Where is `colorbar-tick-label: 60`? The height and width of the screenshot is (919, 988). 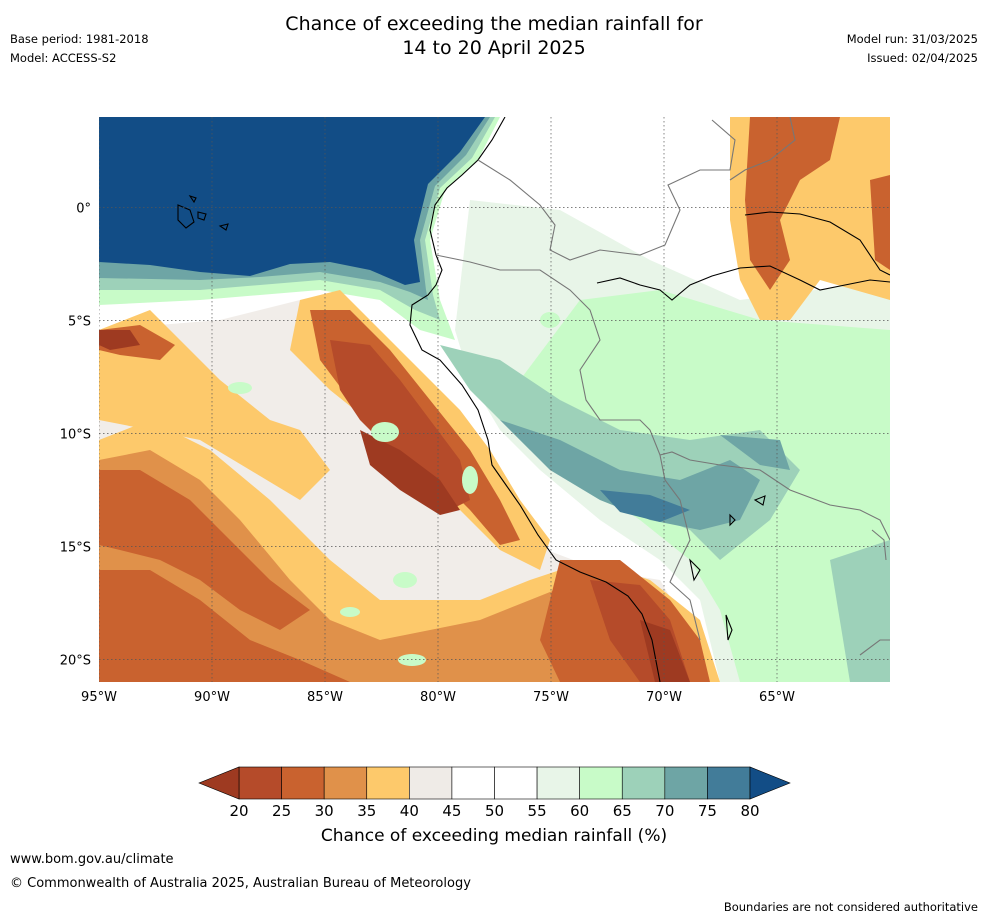
colorbar-tick-label: 60 is located at coordinates (579, 811).